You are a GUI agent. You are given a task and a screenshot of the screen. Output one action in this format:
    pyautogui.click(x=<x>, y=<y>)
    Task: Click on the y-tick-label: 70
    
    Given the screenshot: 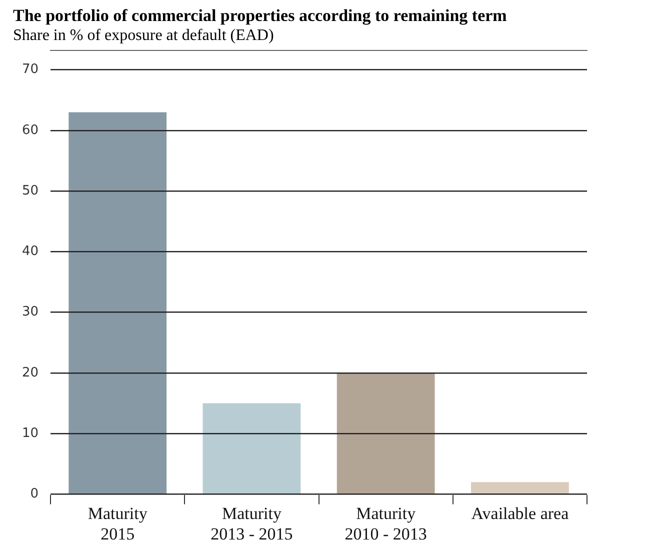 What is the action you would take?
    pyautogui.click(x=30, y=70)
    